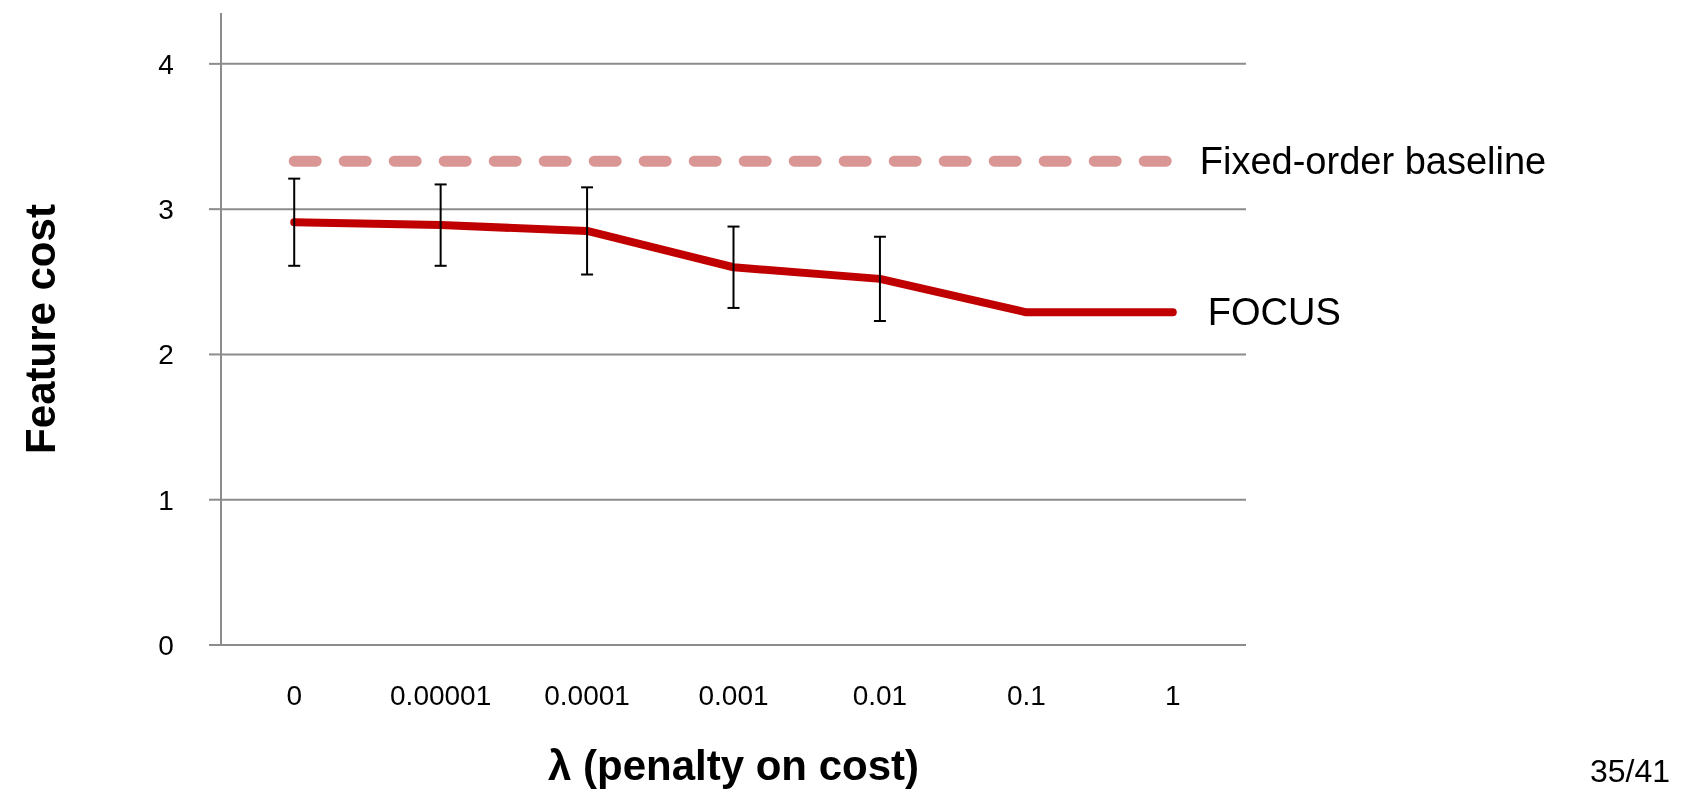 The height and width of the screenshot is (794, 1703). Describe the element at coordinates (40, 329) in the screenshot. I see `y-axis-title: Feature cost` at that location.